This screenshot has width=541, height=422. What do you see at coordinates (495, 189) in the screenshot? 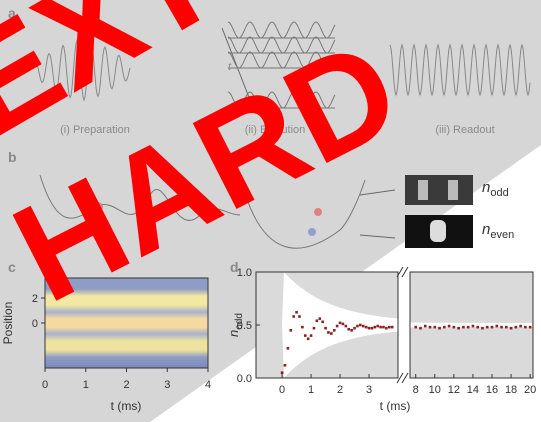
I see `output-label: nodd` at bounding box center [495, 189].